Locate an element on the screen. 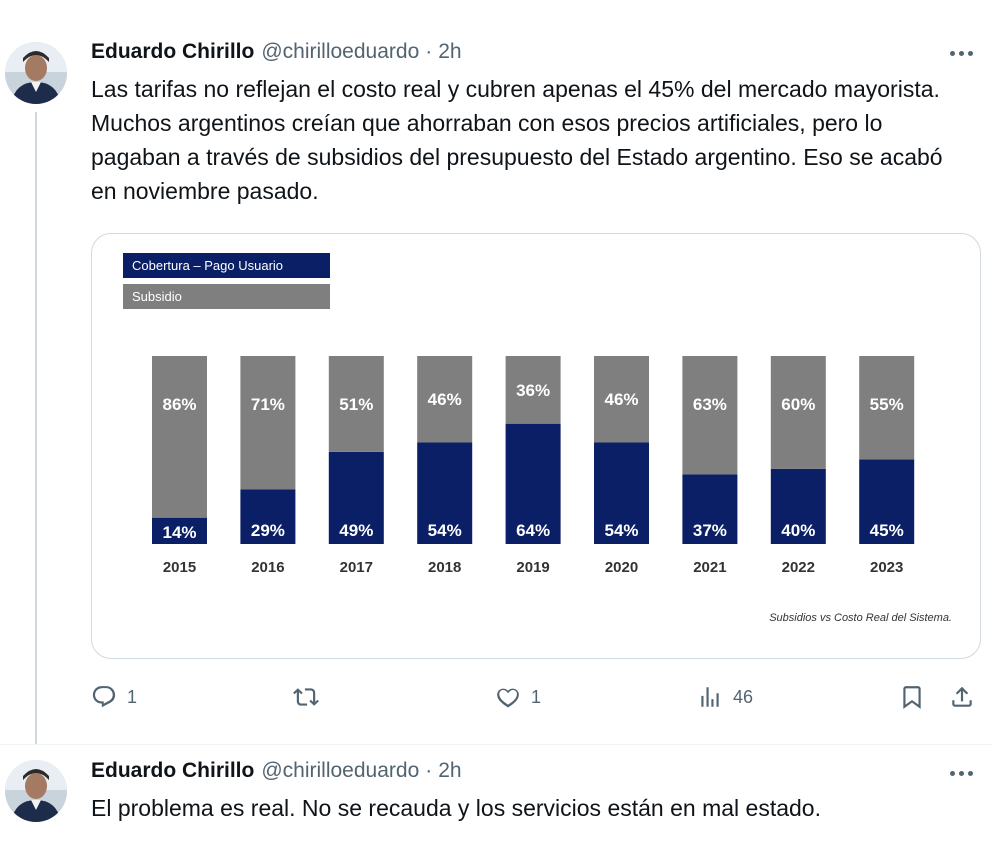  x-tick-label-2016: 2016 is located at coordinates (267, 567).